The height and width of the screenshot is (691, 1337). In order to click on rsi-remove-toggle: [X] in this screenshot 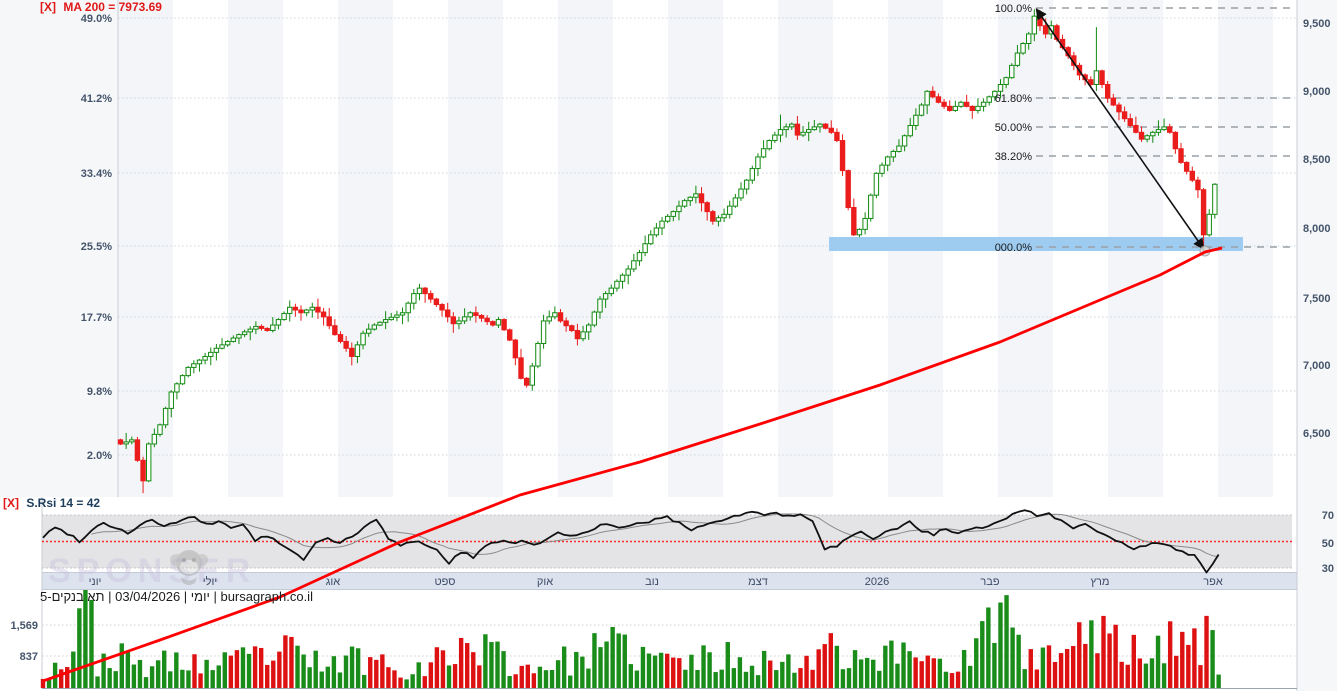, I will do `click(11, 503)`.